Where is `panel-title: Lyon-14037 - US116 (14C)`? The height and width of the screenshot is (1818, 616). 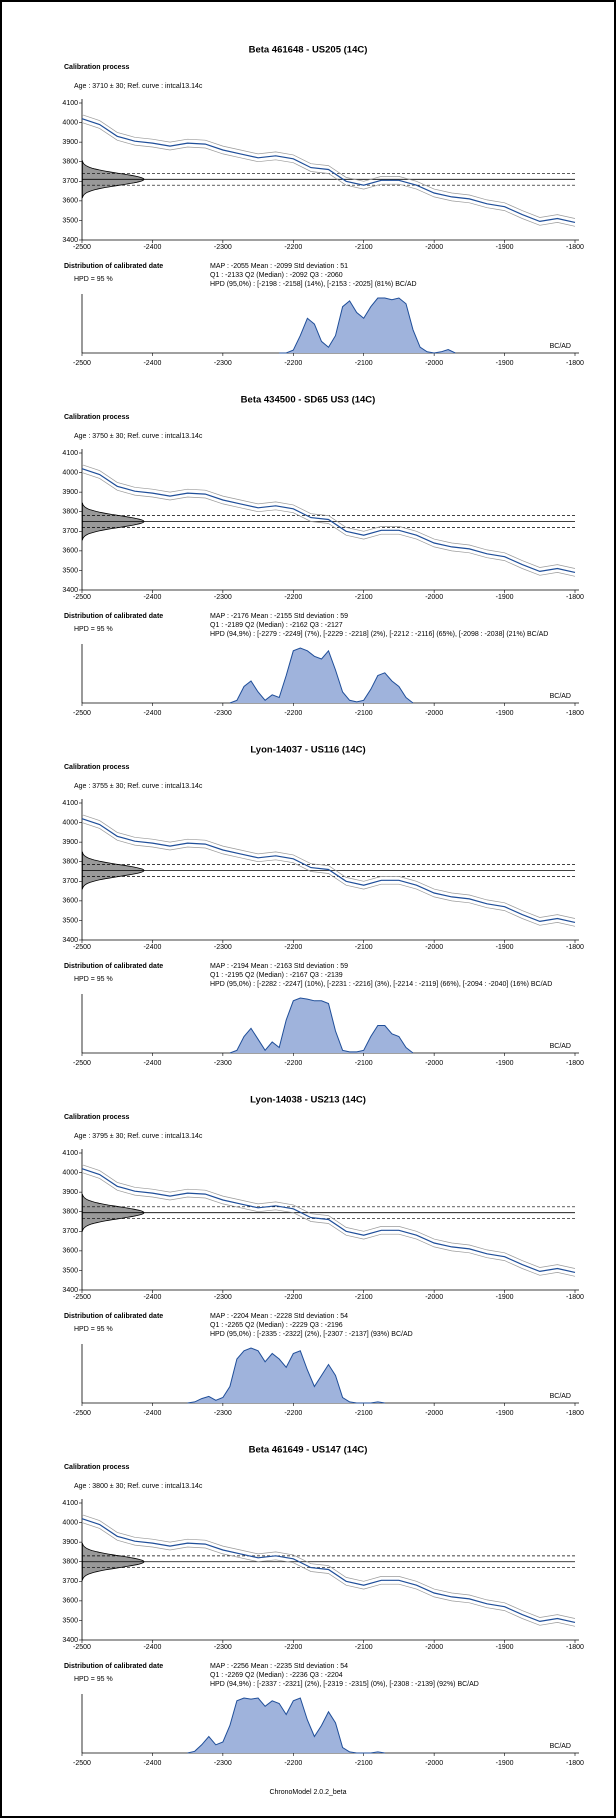 panel-title: Lyon-14037 - US116 (14C) is located at coordinates (307, 750).